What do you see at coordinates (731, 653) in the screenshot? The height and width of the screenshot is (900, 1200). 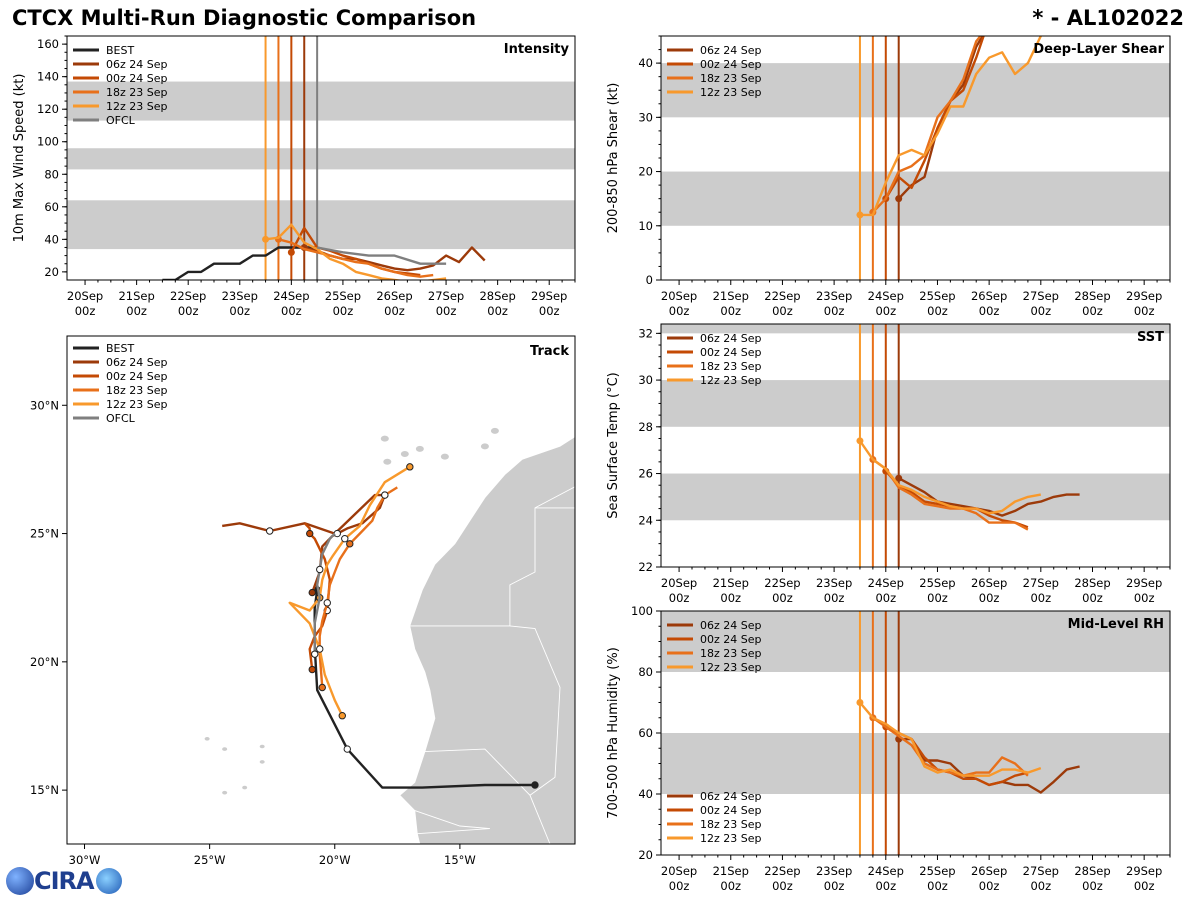 I see `rh-legend-label: 18z 23 Sep` at bounding box center [731, 653].